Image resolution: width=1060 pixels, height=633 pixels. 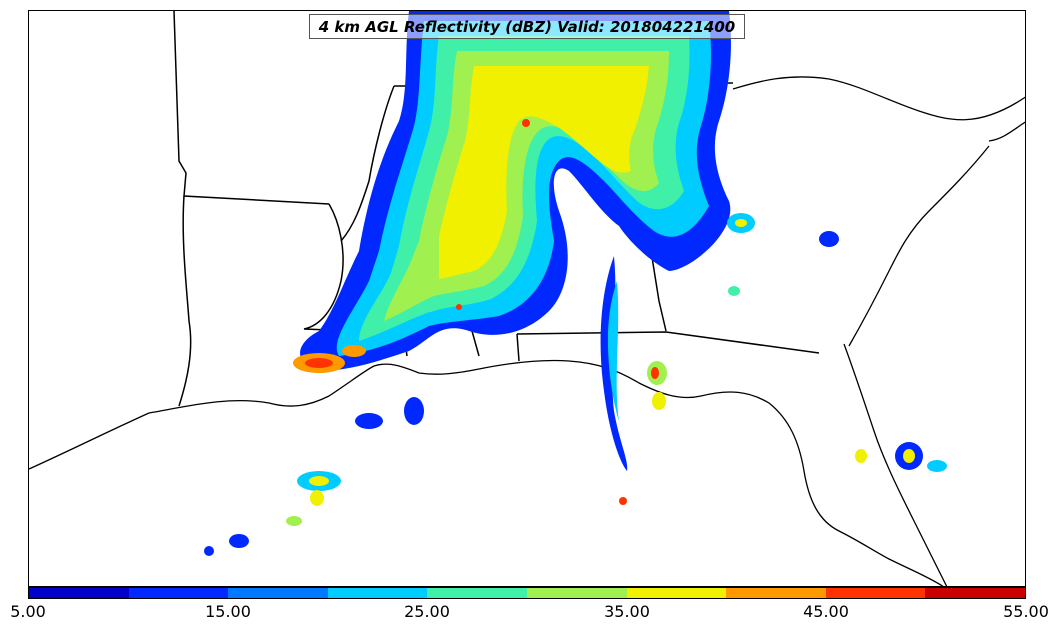 What do you see at coordinates (427, 611) in the screenshot?
I see `colorbar-tick-label: 25.00` at bounding box center [427, 611].